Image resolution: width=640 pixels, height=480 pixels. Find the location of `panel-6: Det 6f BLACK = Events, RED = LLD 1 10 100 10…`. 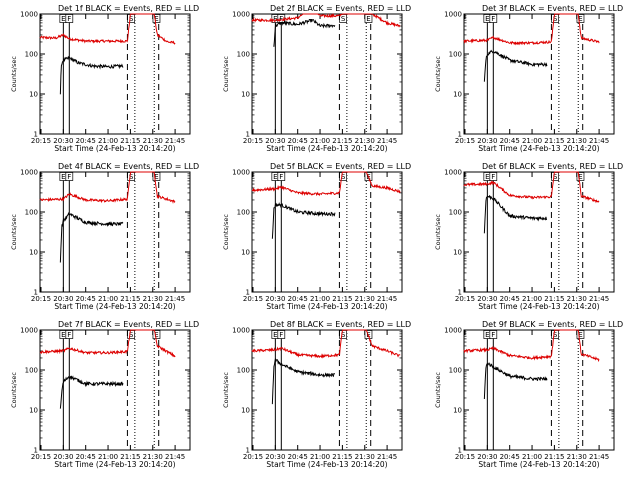

panel-6: Det 6f BLACK = Events, RED = LLD 1 10 100 10… is located at coordinates (528, 236).